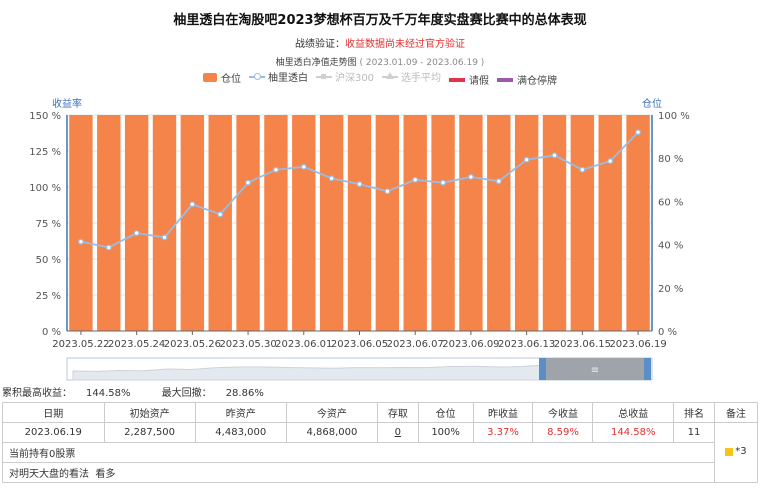  I want to click on drawdown-value: 28.86%, so click(244, 393).